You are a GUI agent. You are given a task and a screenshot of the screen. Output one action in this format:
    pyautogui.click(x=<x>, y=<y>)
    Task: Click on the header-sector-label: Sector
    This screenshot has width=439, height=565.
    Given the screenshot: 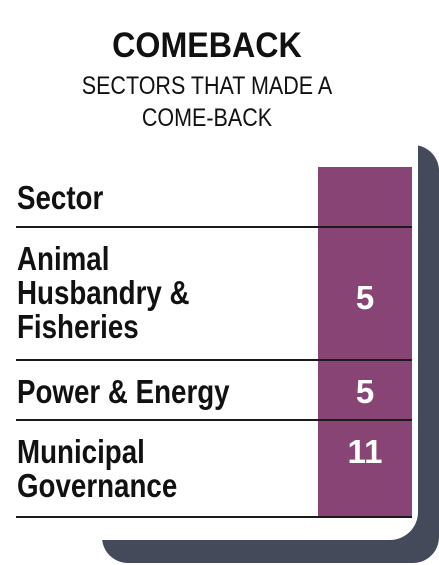 What is the action you would take?
    pyautogui.click(x=60, y=197)
    